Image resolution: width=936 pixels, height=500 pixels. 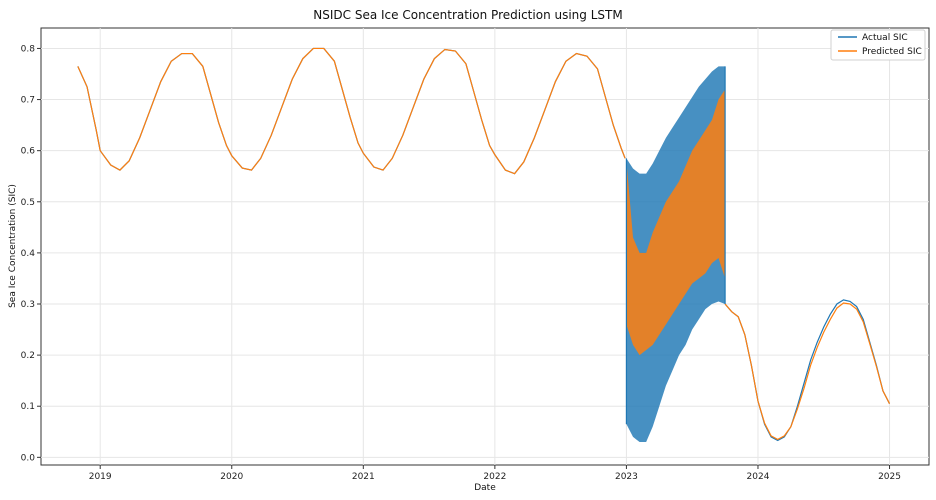 I want to click on predicted-sic-line-2024, so click(x=807, y=371).